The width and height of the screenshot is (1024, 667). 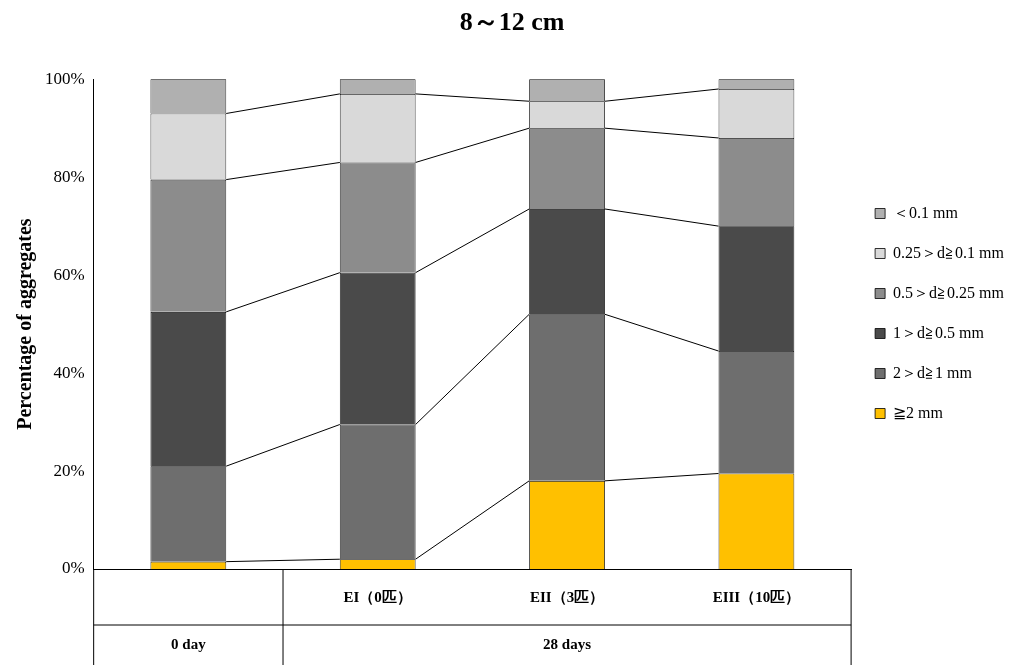 I want to click on x-tick-label: EII（3匹）, so click(x=567, y=596).